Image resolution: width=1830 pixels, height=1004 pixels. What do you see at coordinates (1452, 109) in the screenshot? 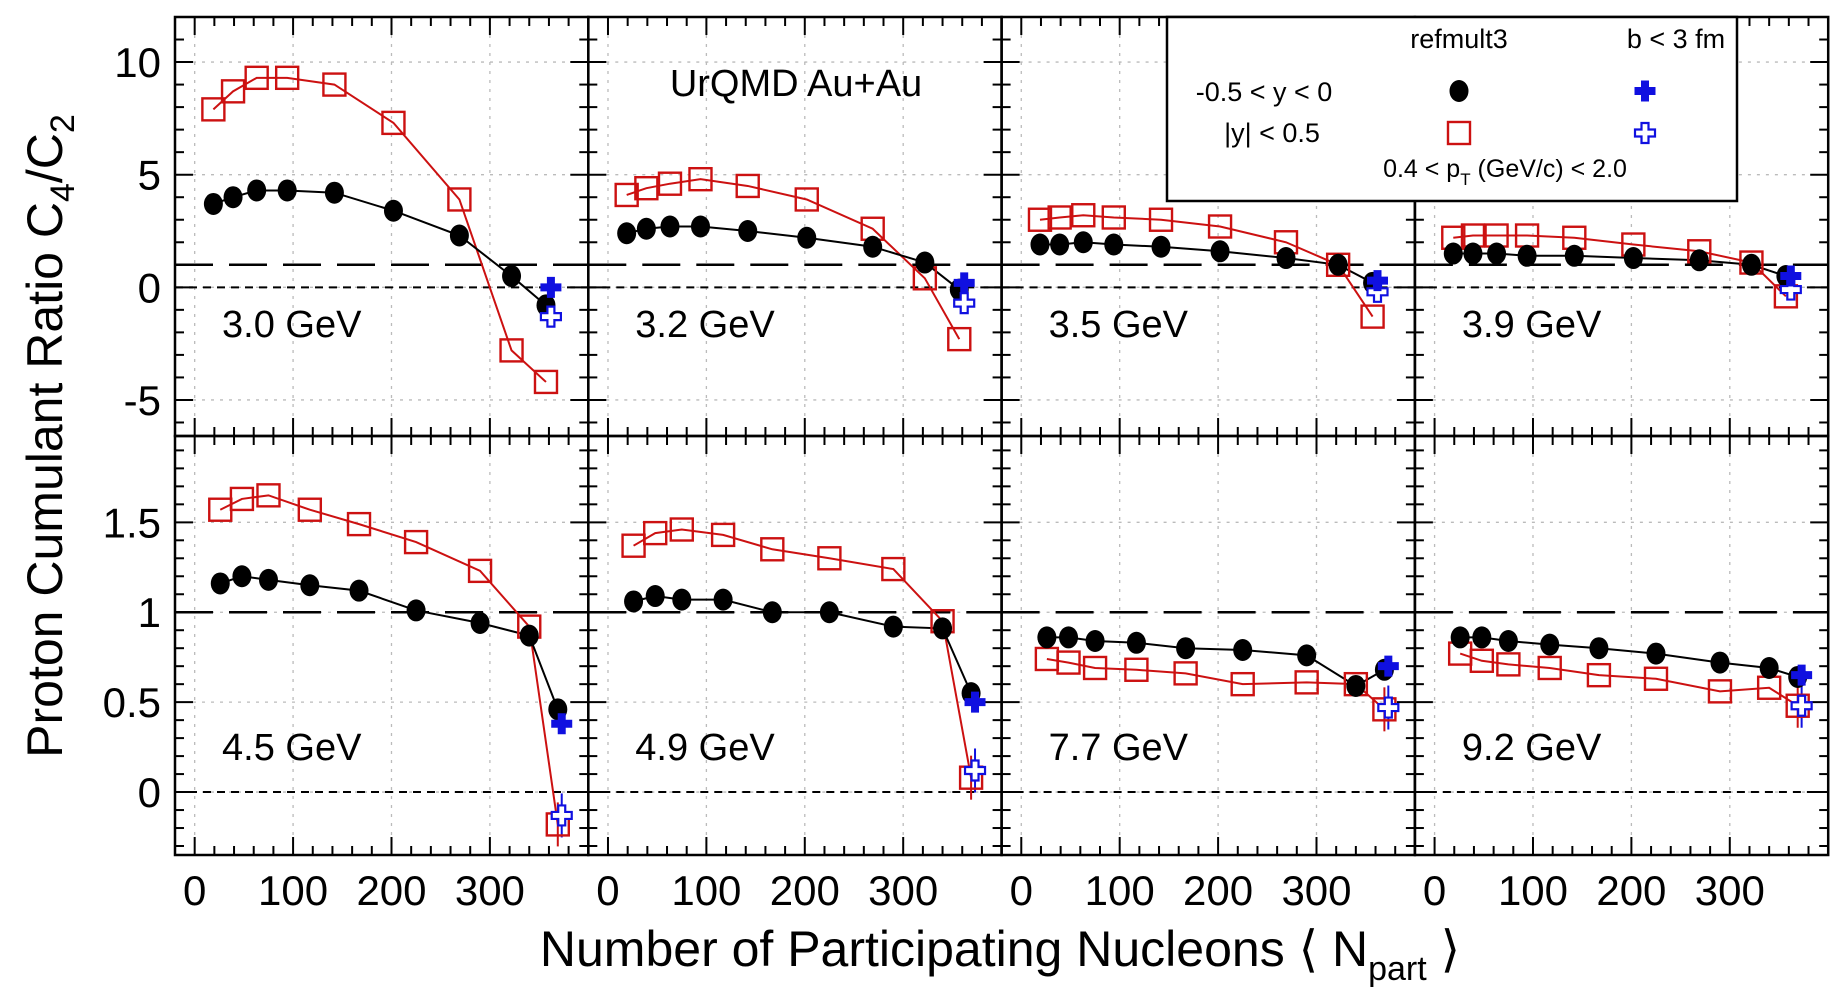
I see `legend-box` at bounding box center [1452, 109].